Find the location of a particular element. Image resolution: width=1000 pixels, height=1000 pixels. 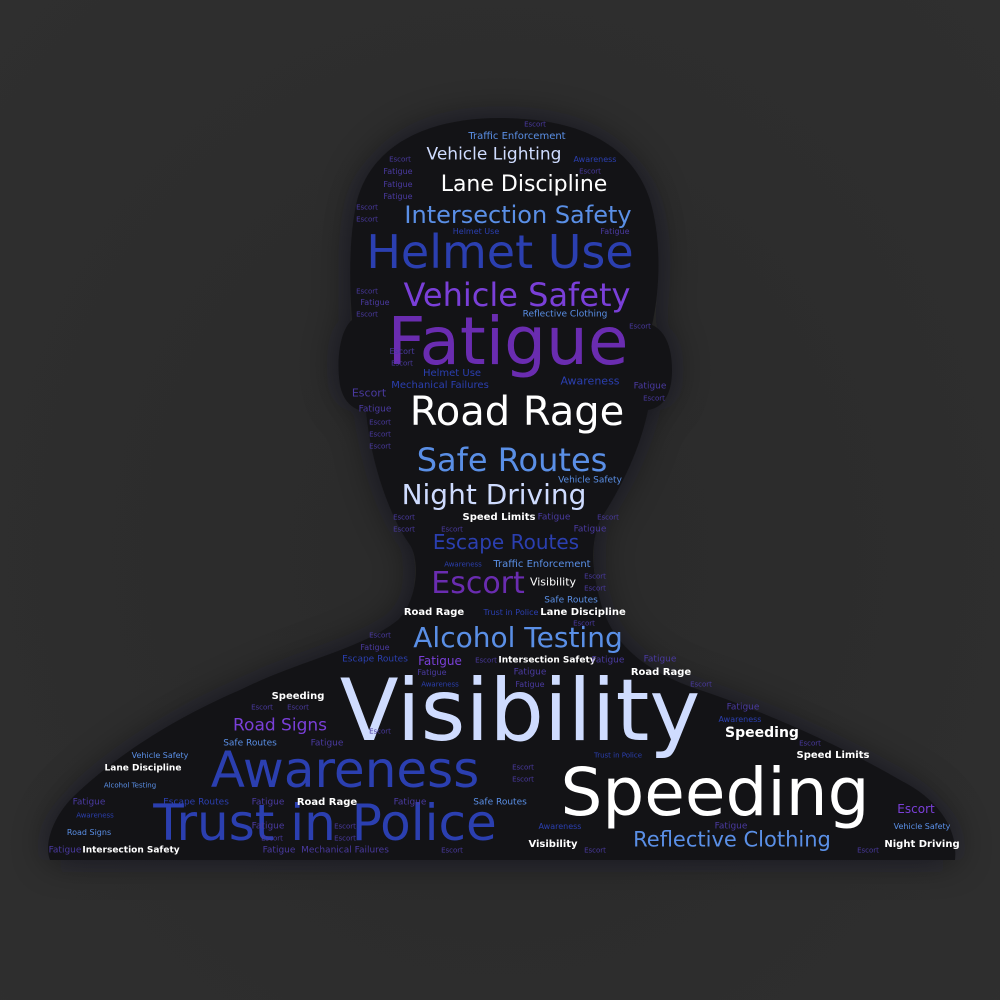

word-vehicle-safety: Vehicle Safety is located at coordinates (517, 295).